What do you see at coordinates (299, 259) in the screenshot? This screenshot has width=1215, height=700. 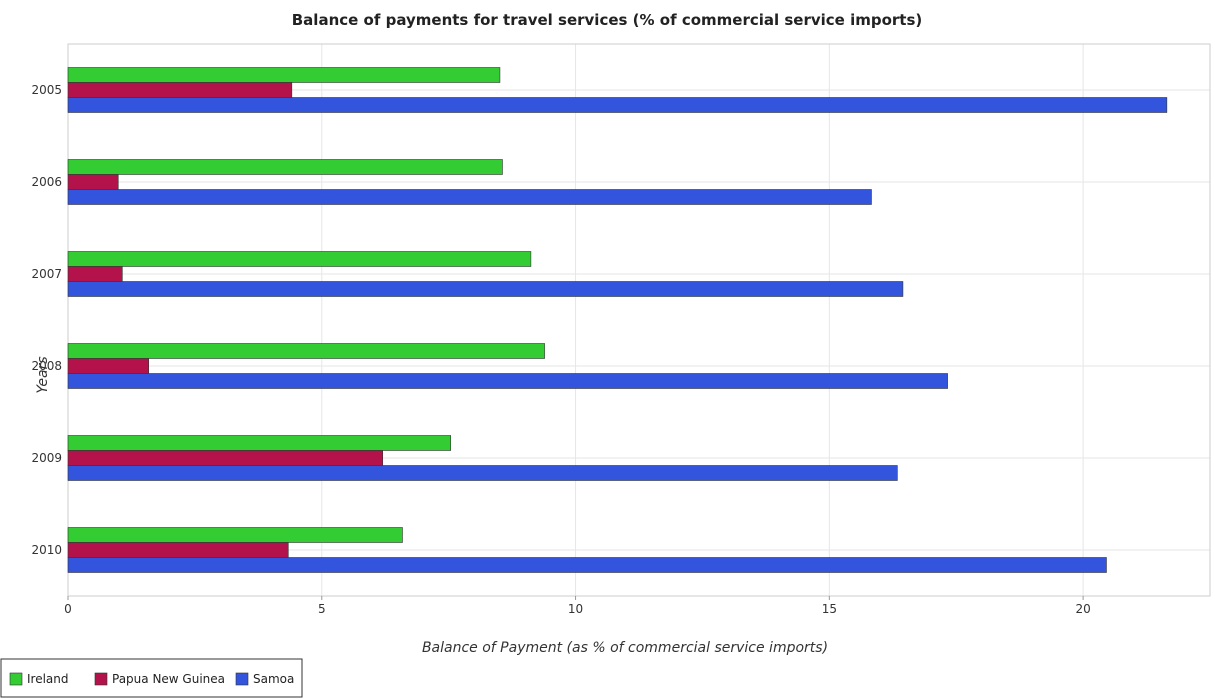 I see `bar-ireland-2007` at bounding box center [299, 259].